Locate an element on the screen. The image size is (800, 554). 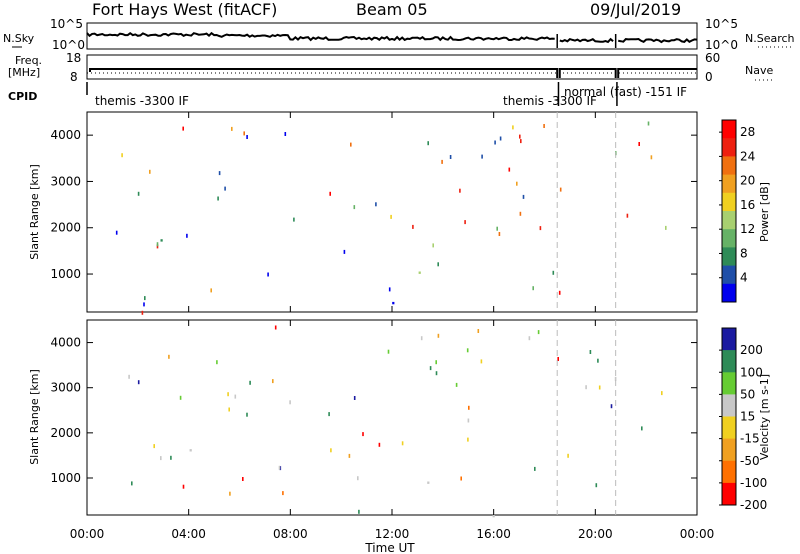
time-tick-label: 04:00 is located at coordinates (188, 534).